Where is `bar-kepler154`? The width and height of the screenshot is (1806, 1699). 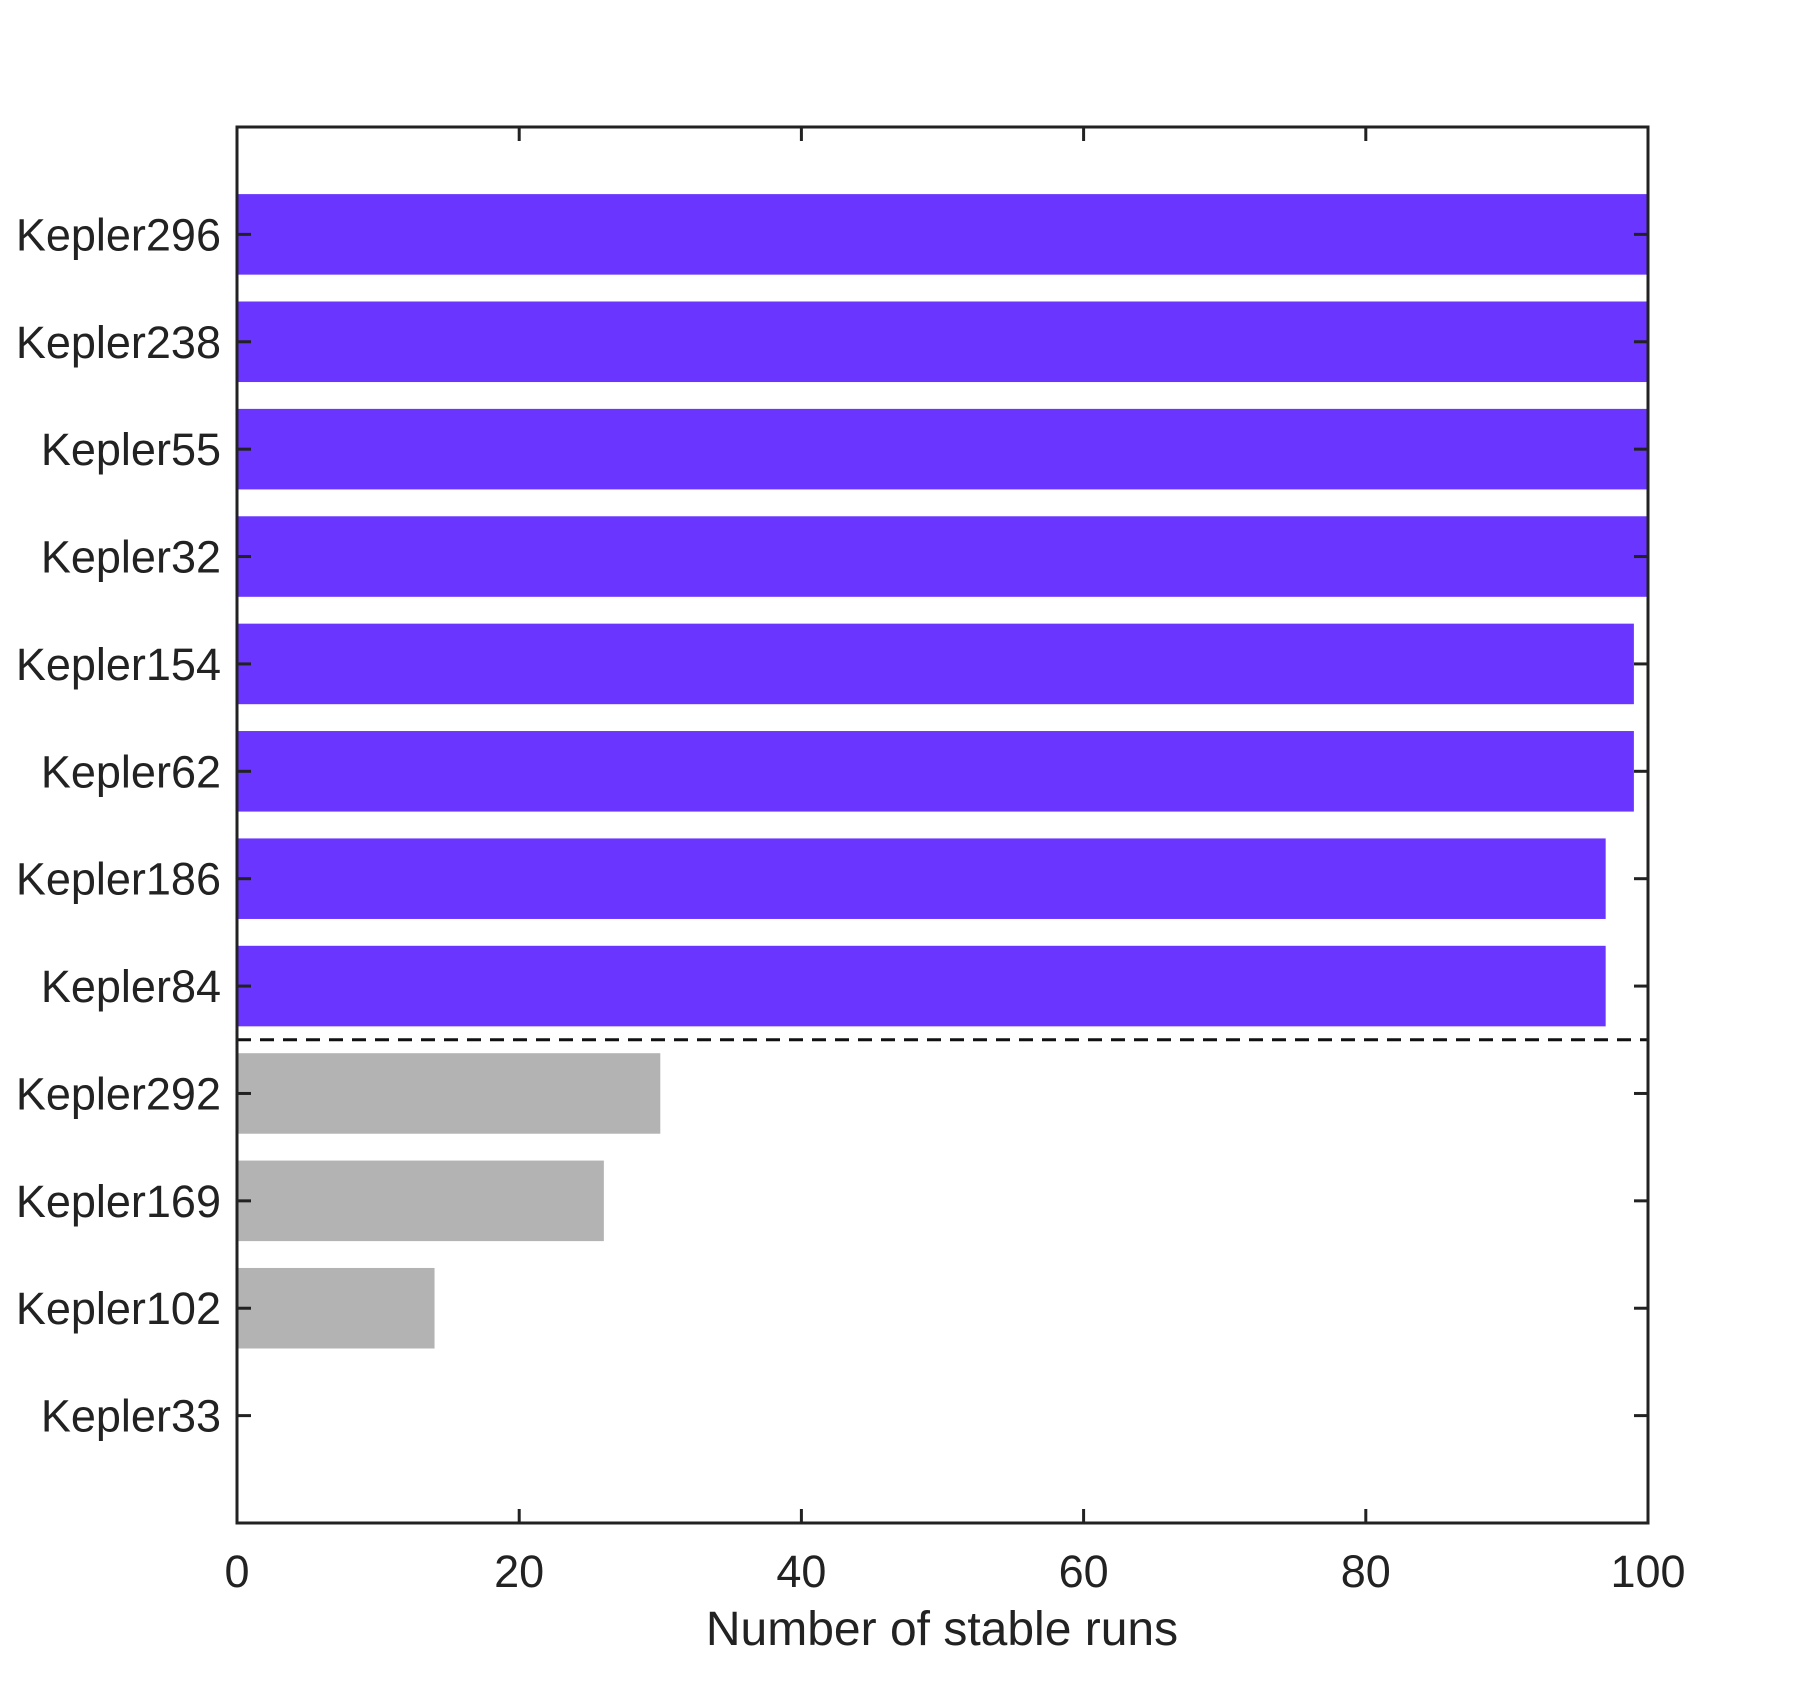 bar-kepler154 is located at coordinates (935, 664).